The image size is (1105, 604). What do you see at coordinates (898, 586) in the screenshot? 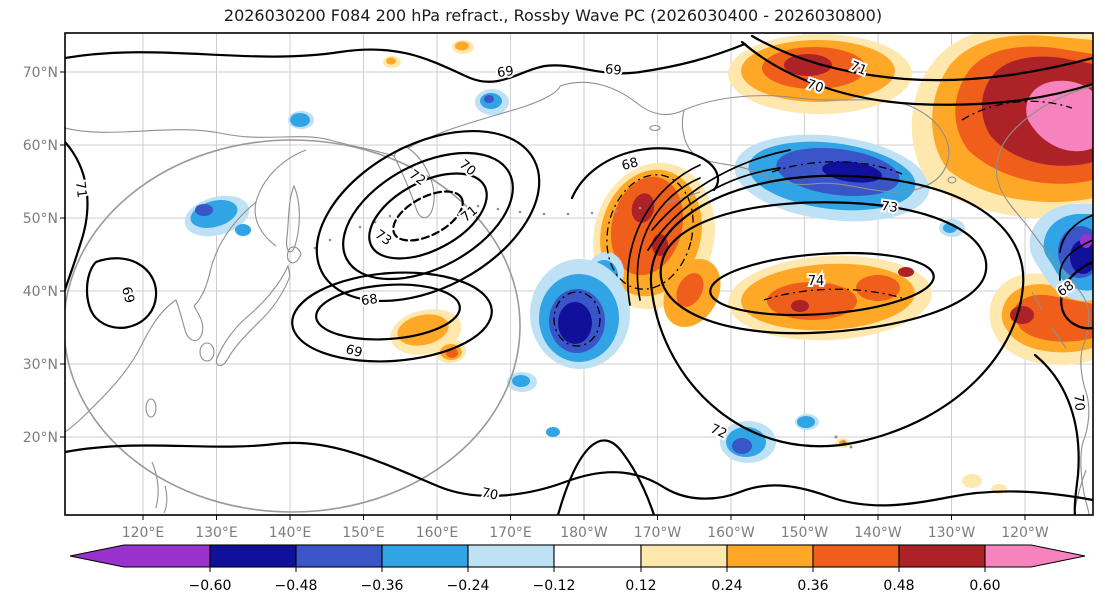
I see `colorbar-tick-label: 0.48` at bounding box center [898, 586].